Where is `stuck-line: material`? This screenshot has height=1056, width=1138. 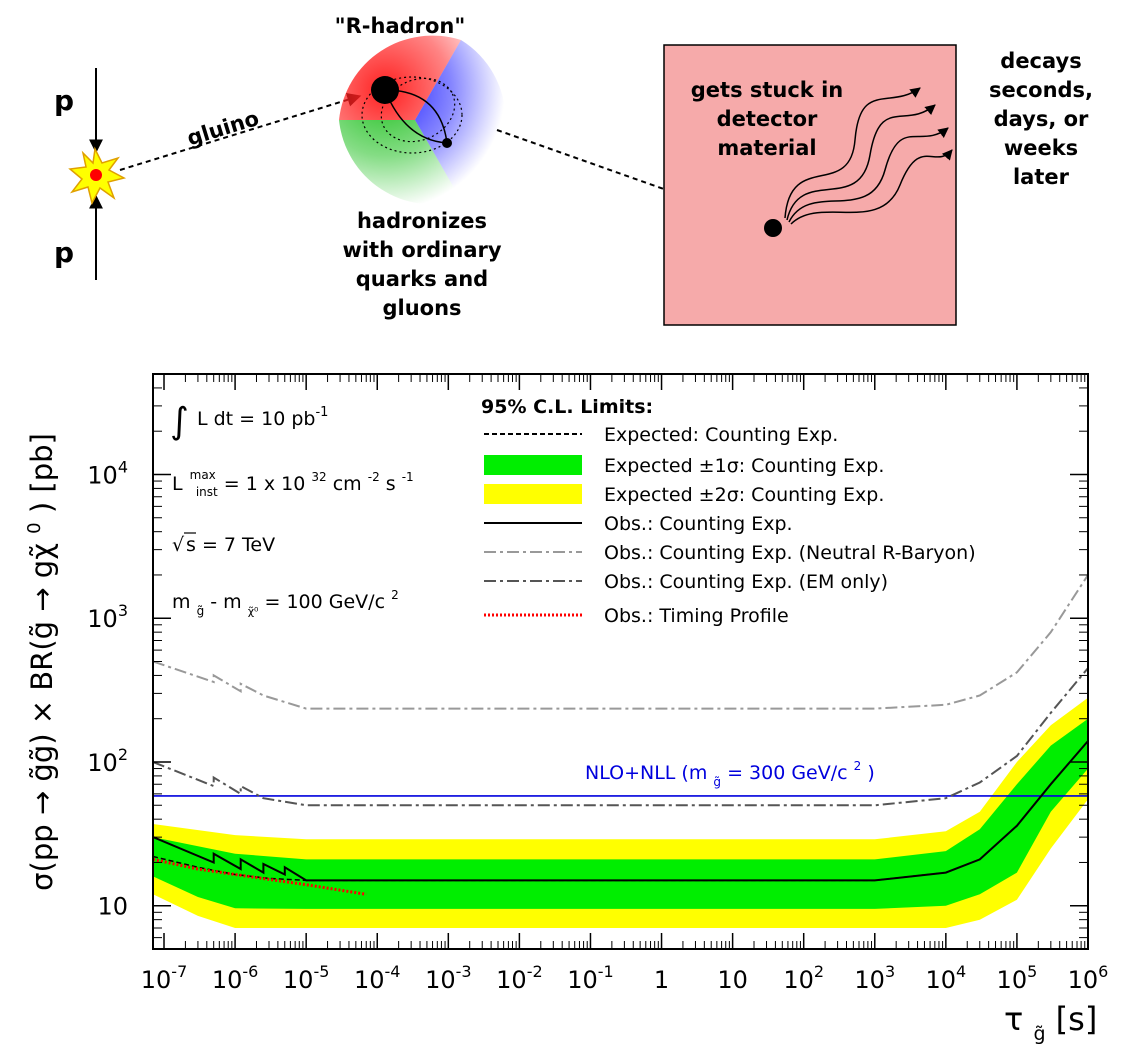
stuck-line: material is located at coordinates (766, 148).